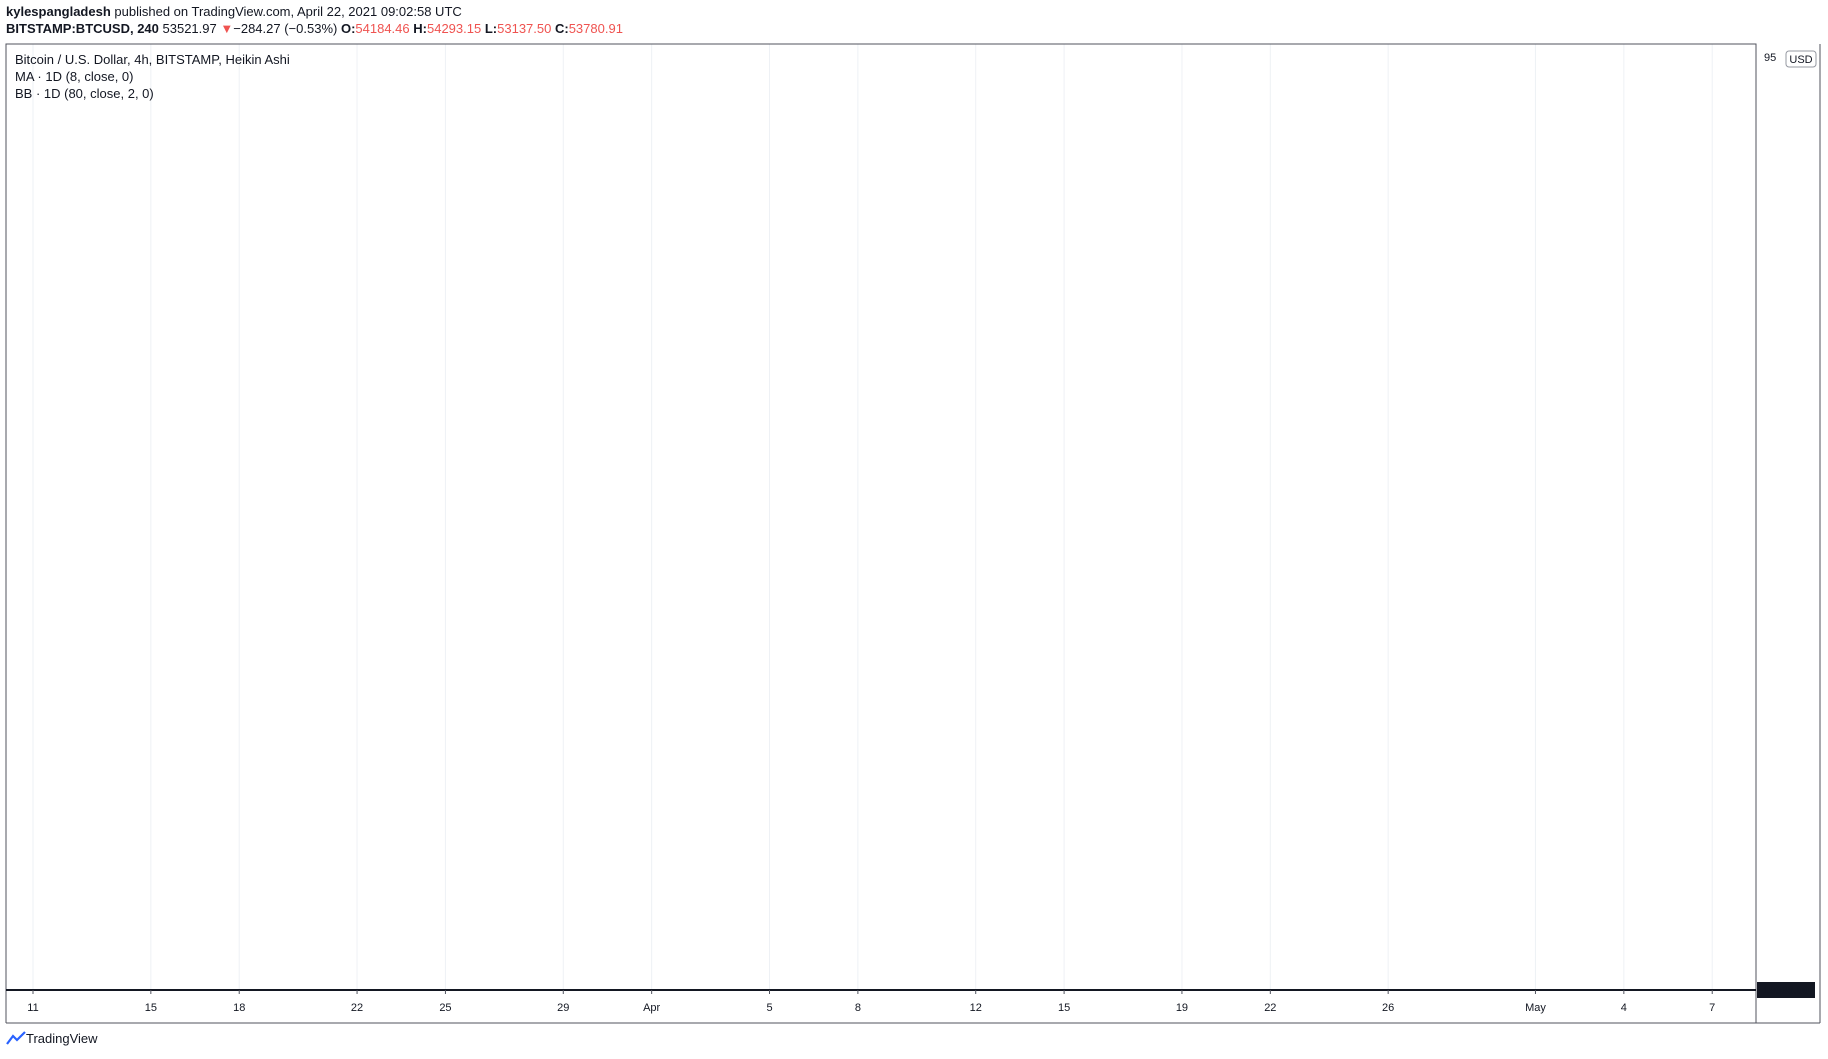  I want to click on low-marker-label: 19666.00, so click(1786, 991).